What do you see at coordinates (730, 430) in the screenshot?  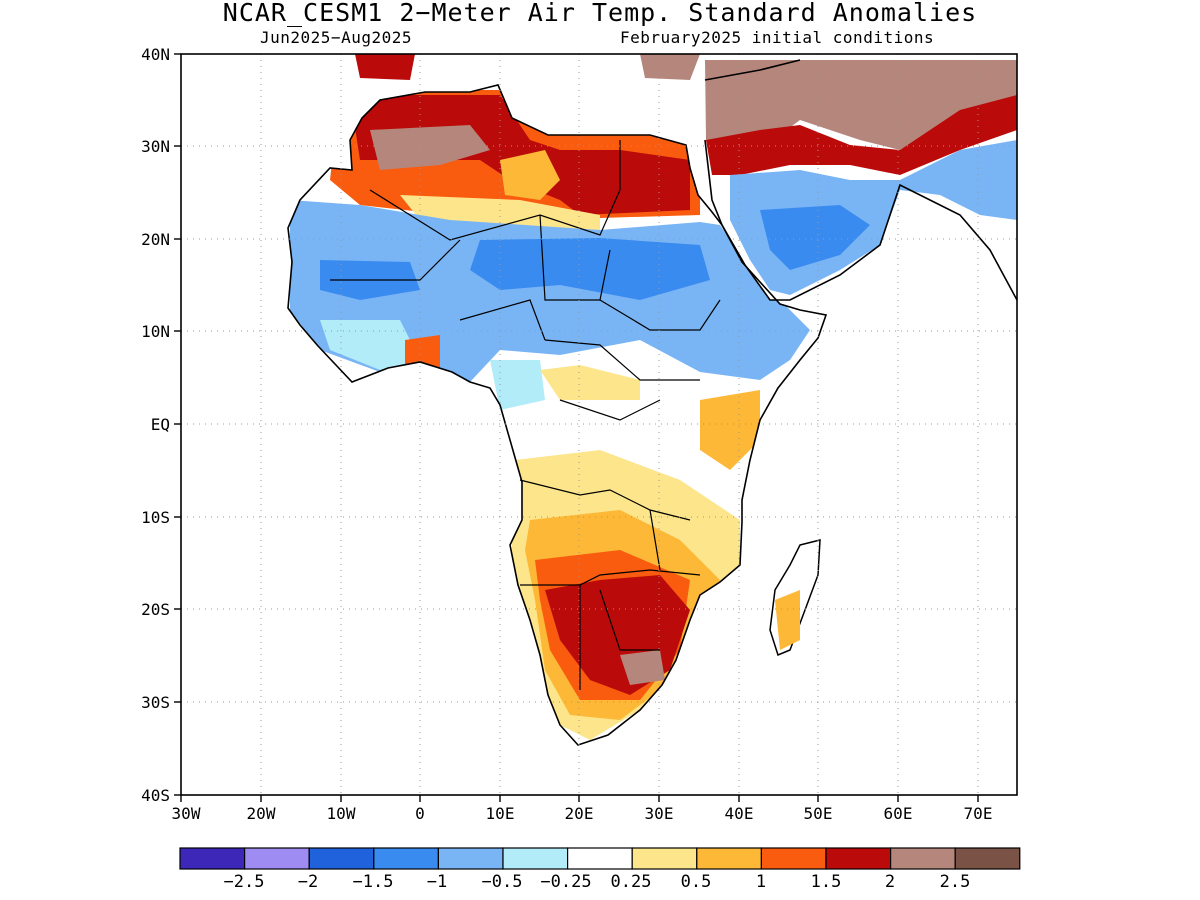 I see `shade-east-africa-warm` at bounding box center [730, 430].